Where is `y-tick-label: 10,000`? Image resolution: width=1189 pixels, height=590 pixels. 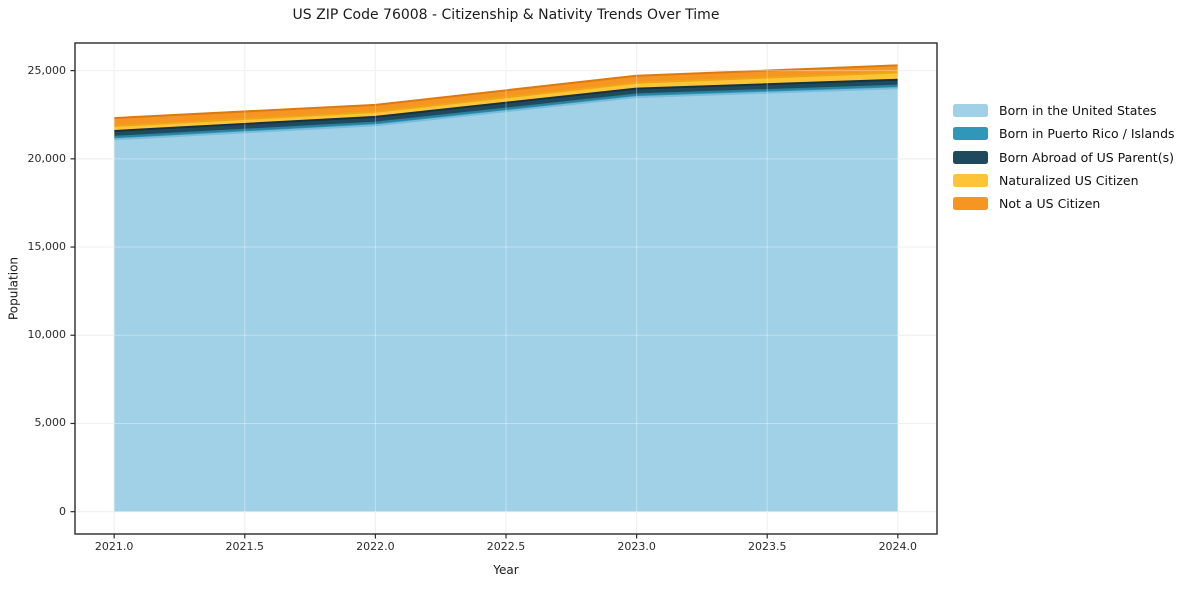 y-tick-label: 10,000 is located at coordinates (47, 335).